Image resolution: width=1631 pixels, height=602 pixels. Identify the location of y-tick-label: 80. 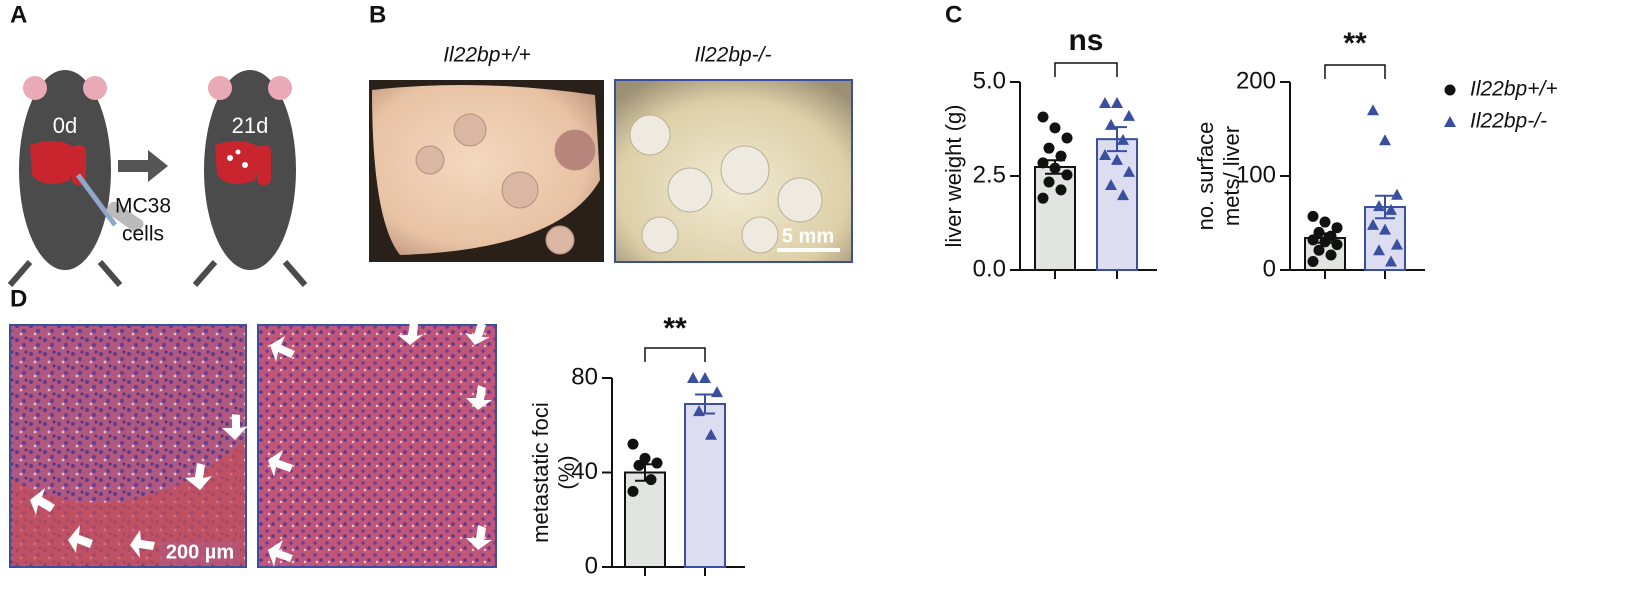
(584, 376).